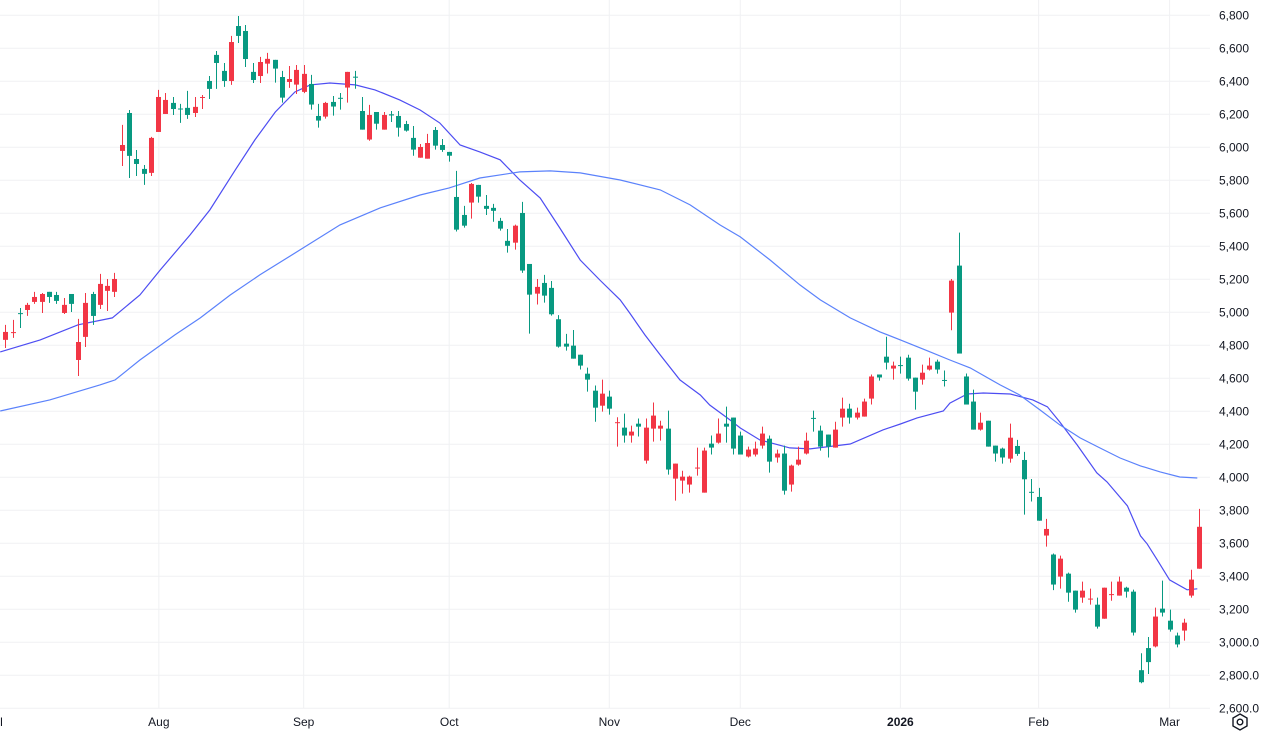 The height and width of the screenshot is (737, 1267). I want to click on y-tick-label: 5,600, so click(1234, 213).